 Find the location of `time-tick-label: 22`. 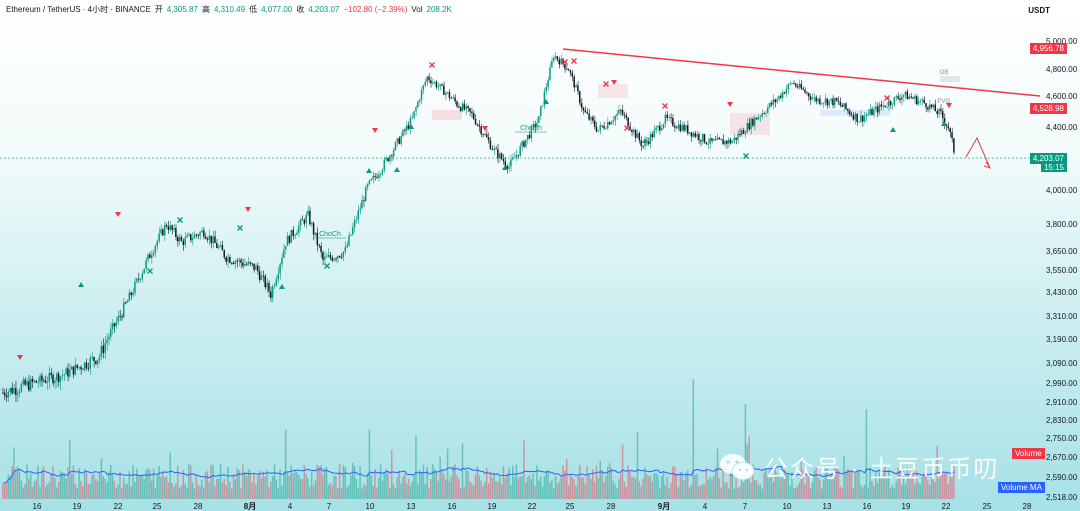

time-tick-label: 22 is located at coordinates (946, 506).